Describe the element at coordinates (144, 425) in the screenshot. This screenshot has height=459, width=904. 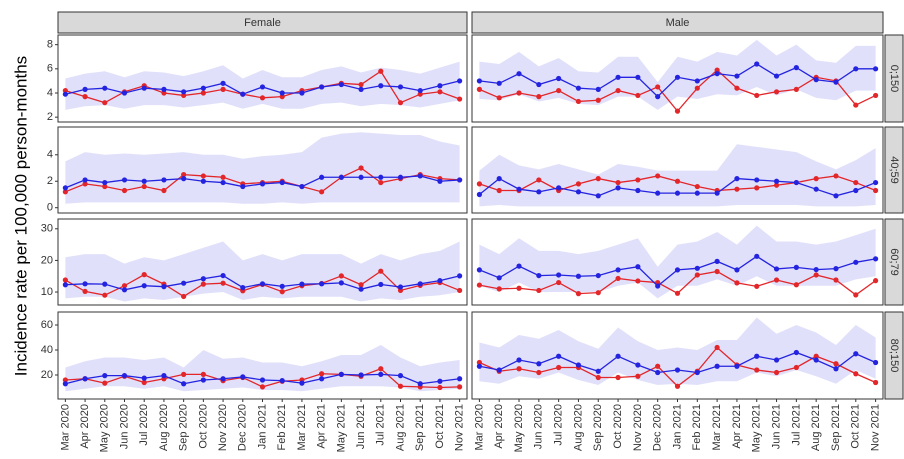
I see `x-tick-label: Jul 2020` at that location.